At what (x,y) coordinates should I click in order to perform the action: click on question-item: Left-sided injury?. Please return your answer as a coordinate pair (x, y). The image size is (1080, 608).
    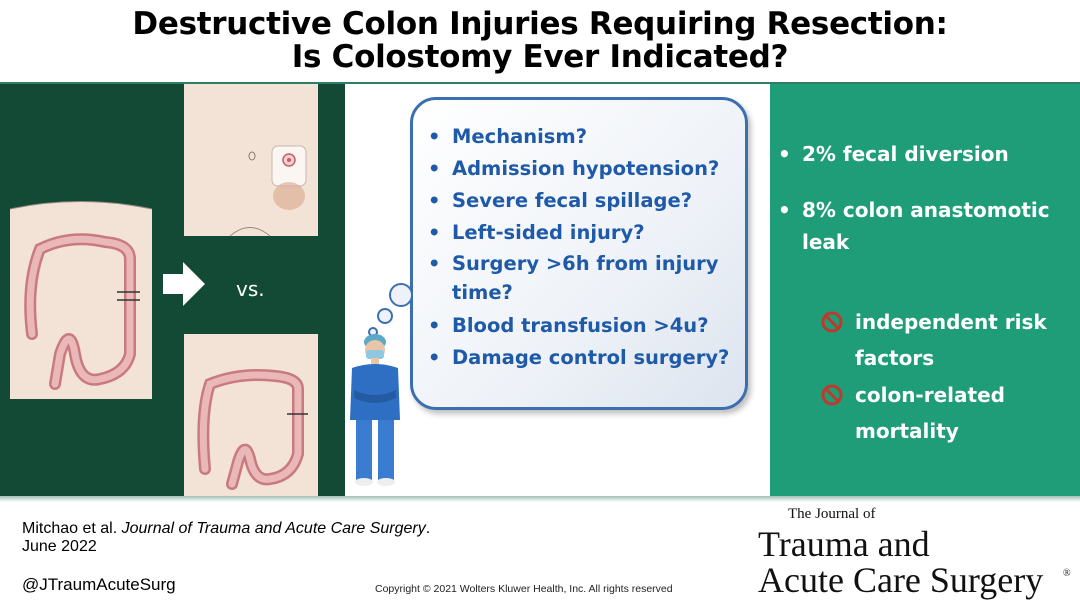
    Looking at the image, I should click on (588, 233).